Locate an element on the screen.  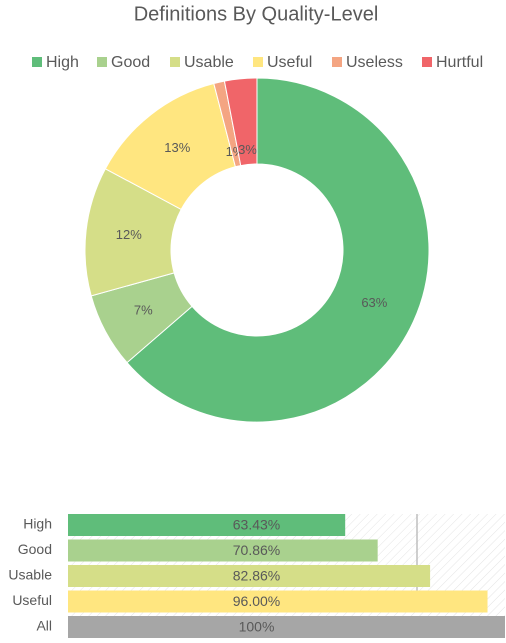
data-label: 100% is located at coordinates (257, 627).